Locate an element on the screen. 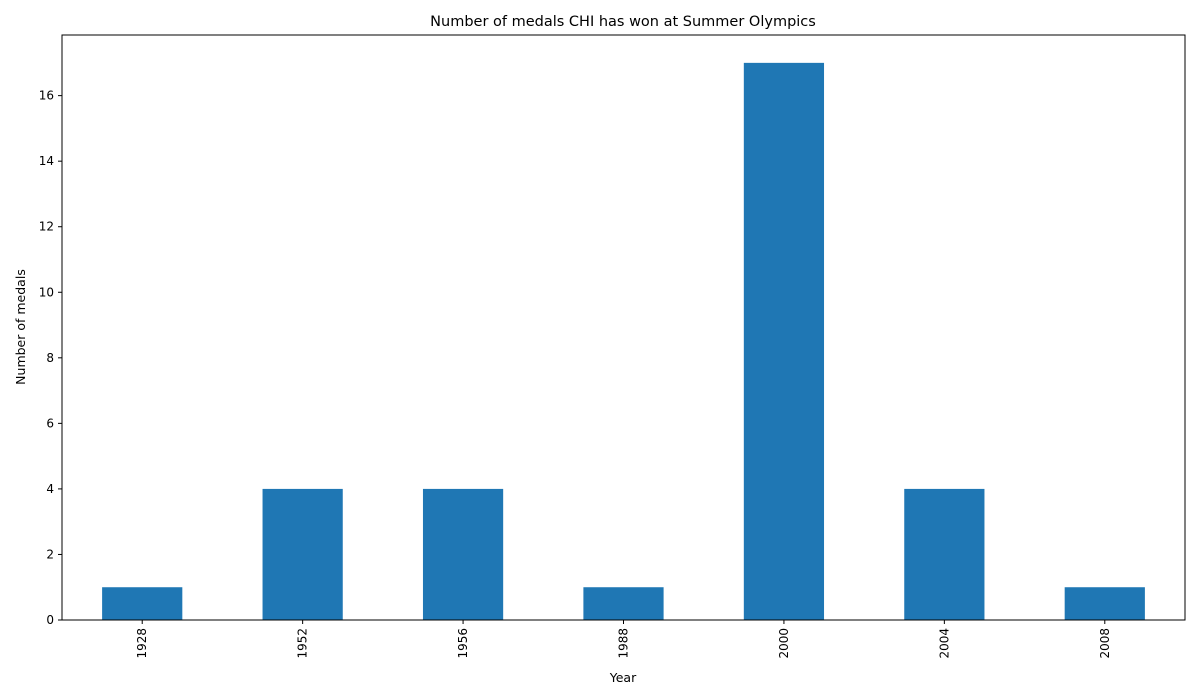 The width and height of the screenshot is (1200, 700). bar-2000 is located at coordinates (784, 341).